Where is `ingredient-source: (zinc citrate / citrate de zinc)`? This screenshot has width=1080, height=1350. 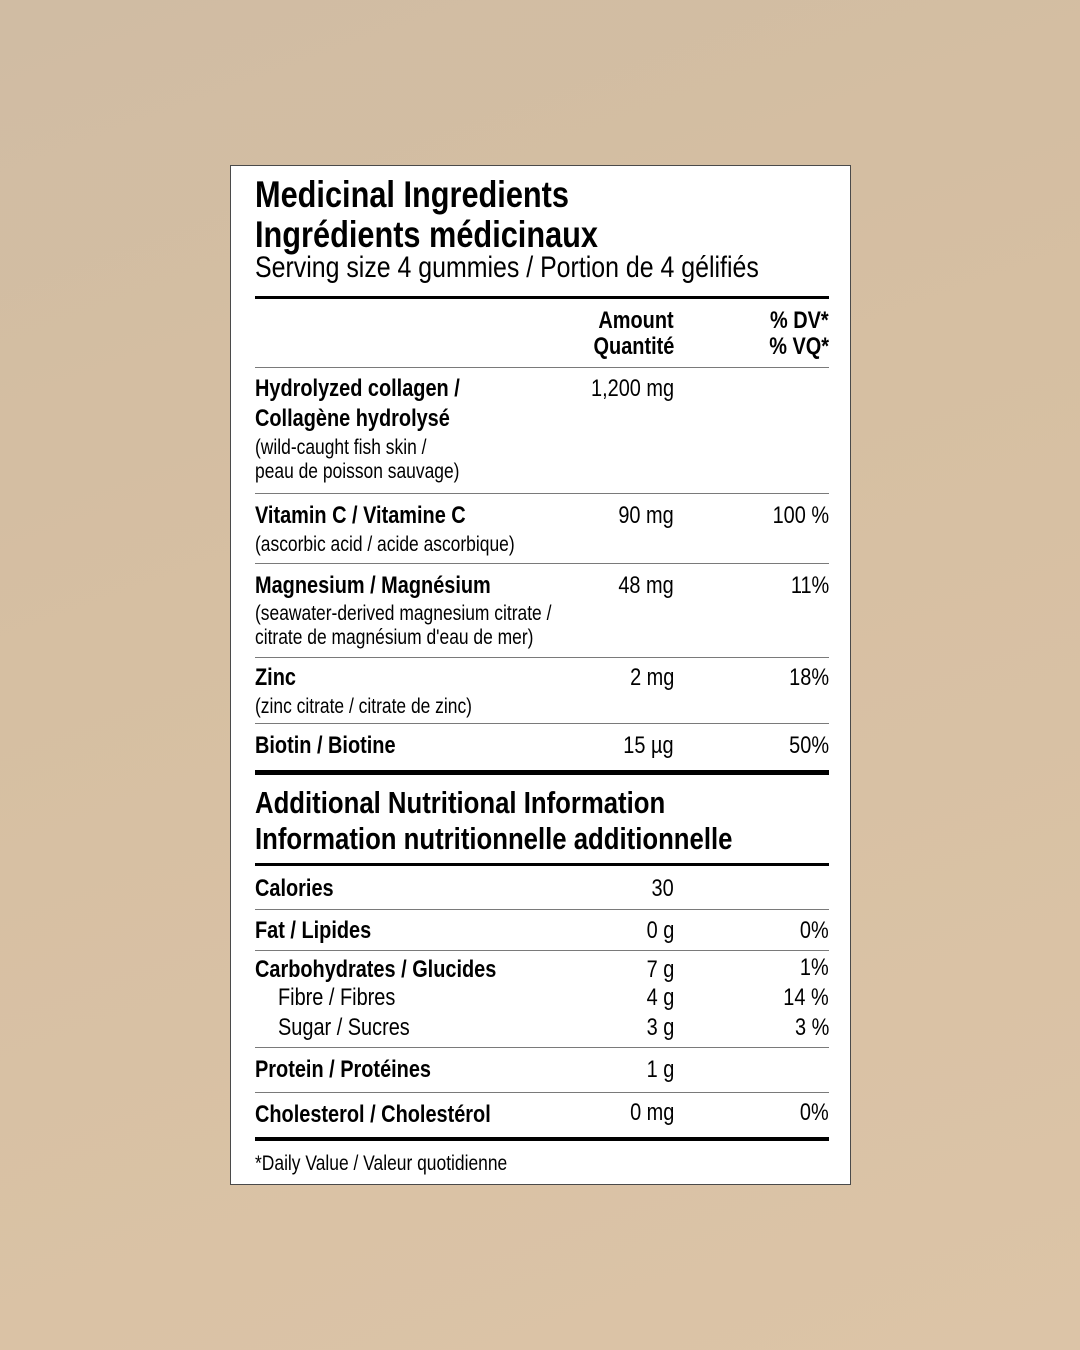
ingredient-source: (zinc citrate / citrate de zinc) is located at coordinates (363, 706).